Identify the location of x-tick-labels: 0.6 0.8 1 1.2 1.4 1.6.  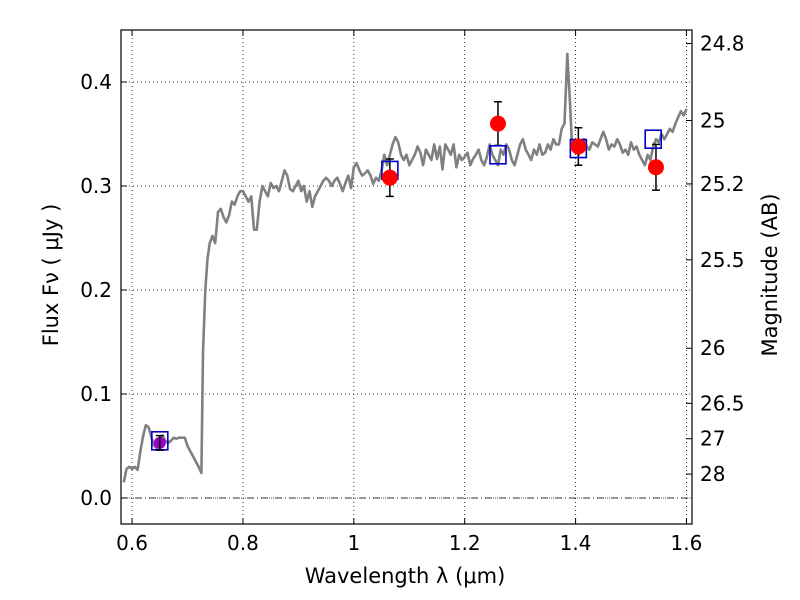
(409, 543).